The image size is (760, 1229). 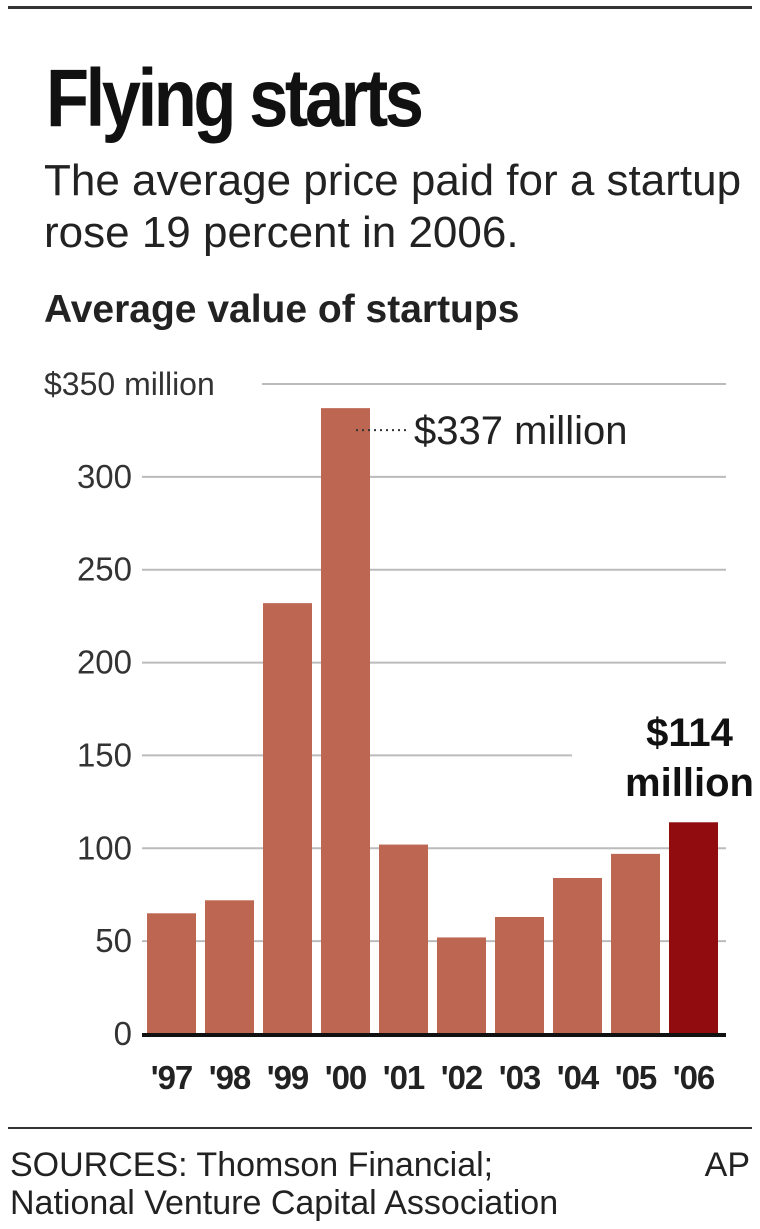 I want to click on y-tick-label: 50, so click(x=113, y=940).